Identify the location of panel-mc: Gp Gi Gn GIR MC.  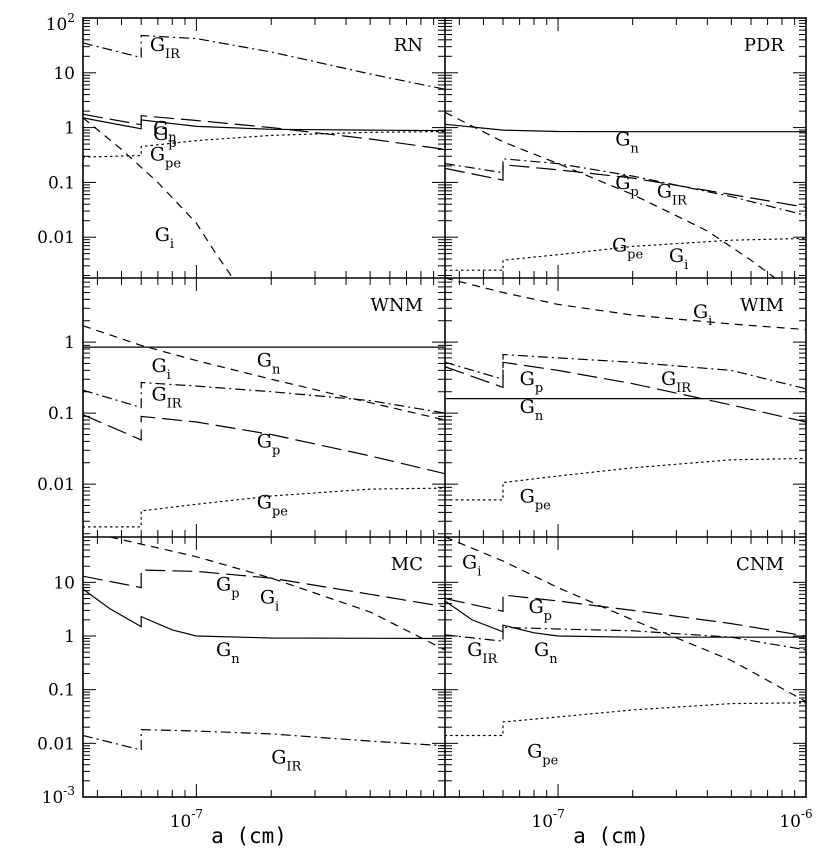
(264, 667).